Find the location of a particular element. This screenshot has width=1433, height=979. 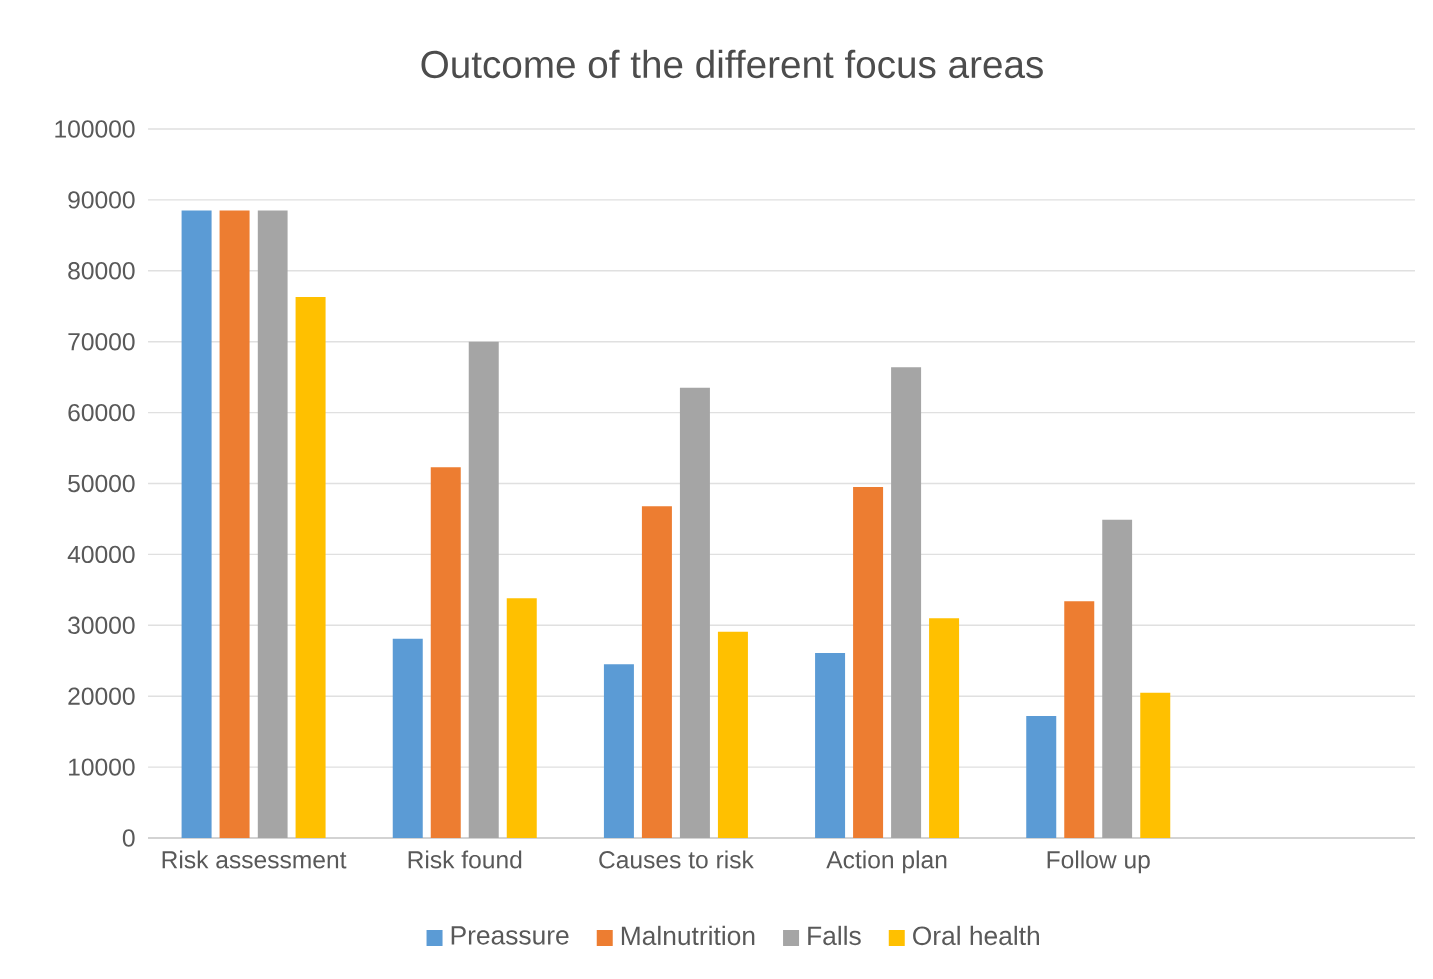

x-tick-label: Action plan is located at coordinates (886, 862).